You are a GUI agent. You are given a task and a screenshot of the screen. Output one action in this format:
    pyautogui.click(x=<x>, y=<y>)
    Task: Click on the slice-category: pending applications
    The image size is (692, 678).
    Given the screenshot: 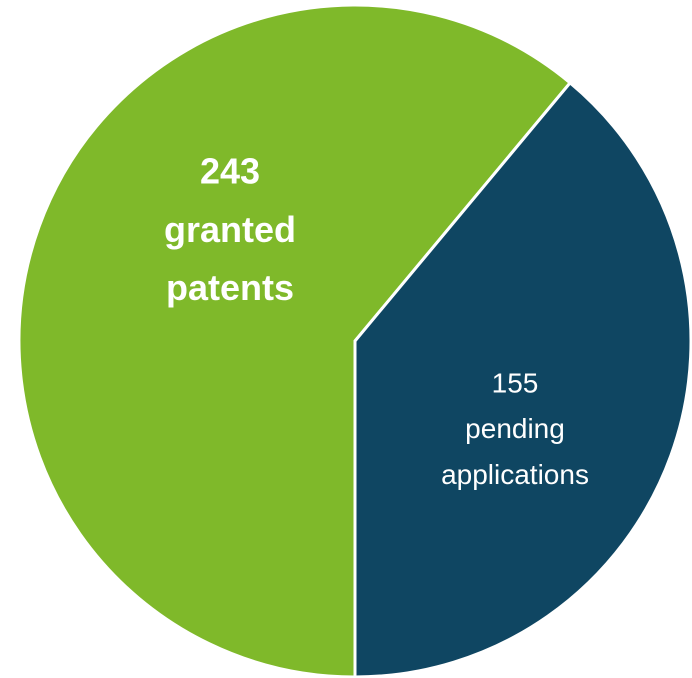 What is the action you would take?
    pyautogui.click(x=515, y=451)
    